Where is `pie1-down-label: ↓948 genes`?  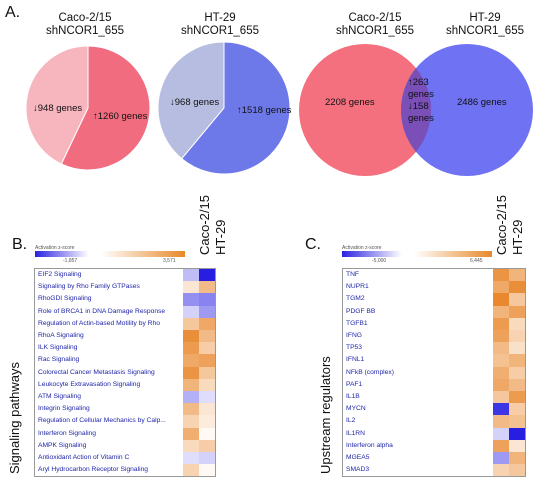
pie1-down-label: ↓948 genes is located at coordinates (58, 108).